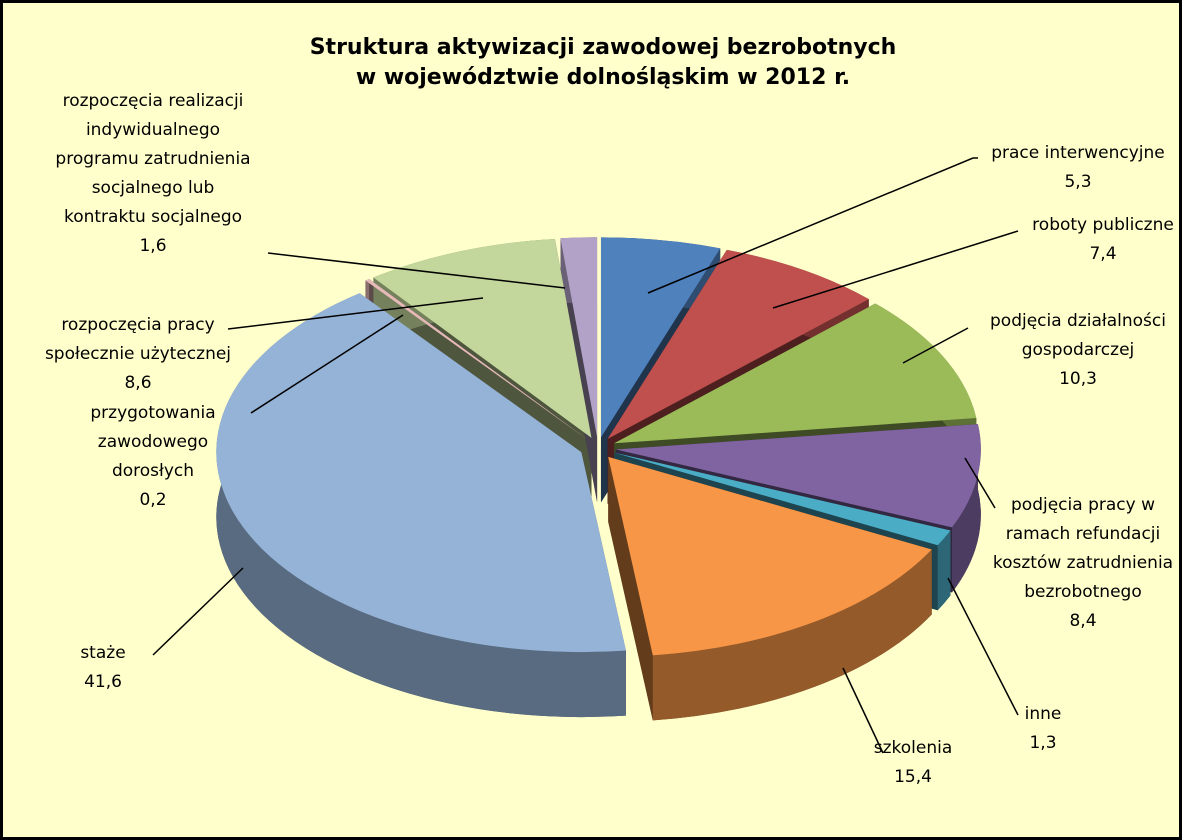 This screenshot has height=840, width=1182. What do you see at coordinates (138, 383) in the screenshot?
I see `value-label: 8,6` at bounding box center [138, 383].